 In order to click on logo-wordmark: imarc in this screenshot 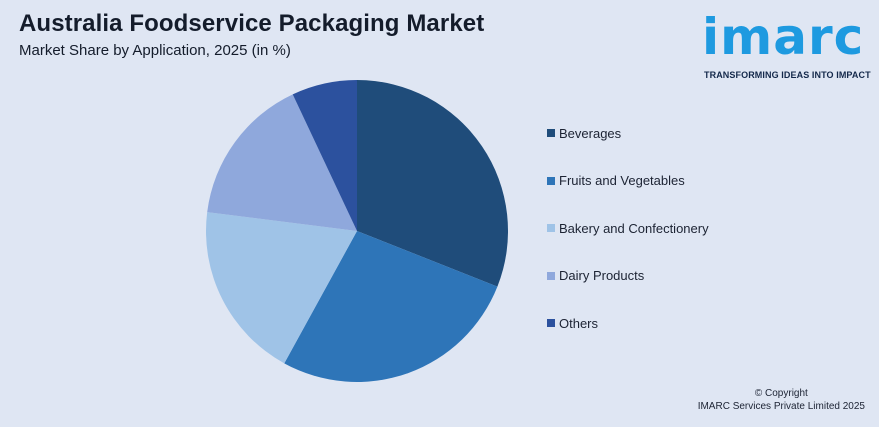, I will do `click(783, 37)`.